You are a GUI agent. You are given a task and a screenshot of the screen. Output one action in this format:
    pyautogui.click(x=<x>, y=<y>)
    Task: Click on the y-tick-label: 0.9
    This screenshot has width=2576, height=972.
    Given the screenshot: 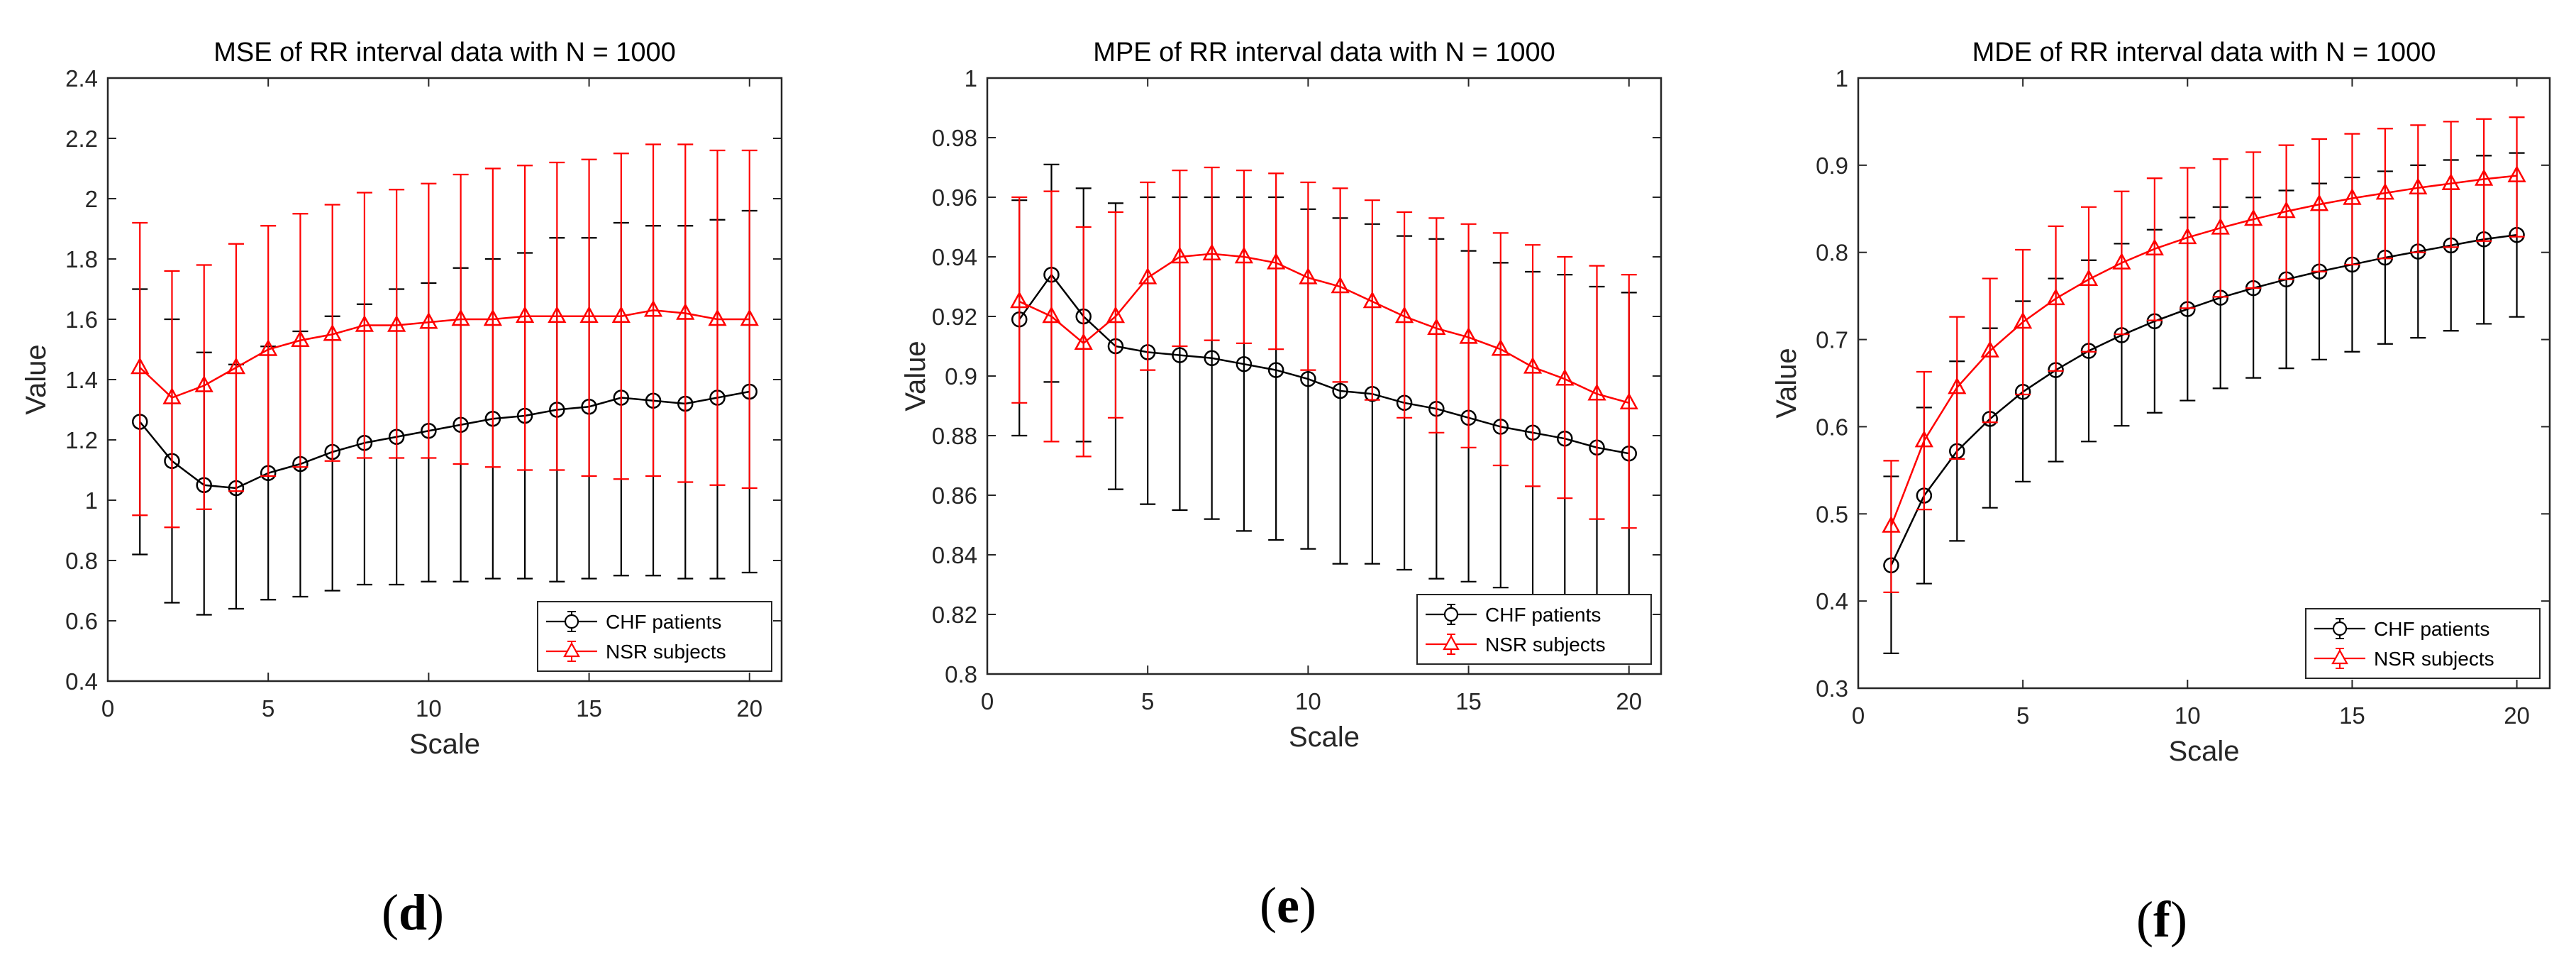 What is the action you would take?
    pyautogui.click(x=961, y=376)
    